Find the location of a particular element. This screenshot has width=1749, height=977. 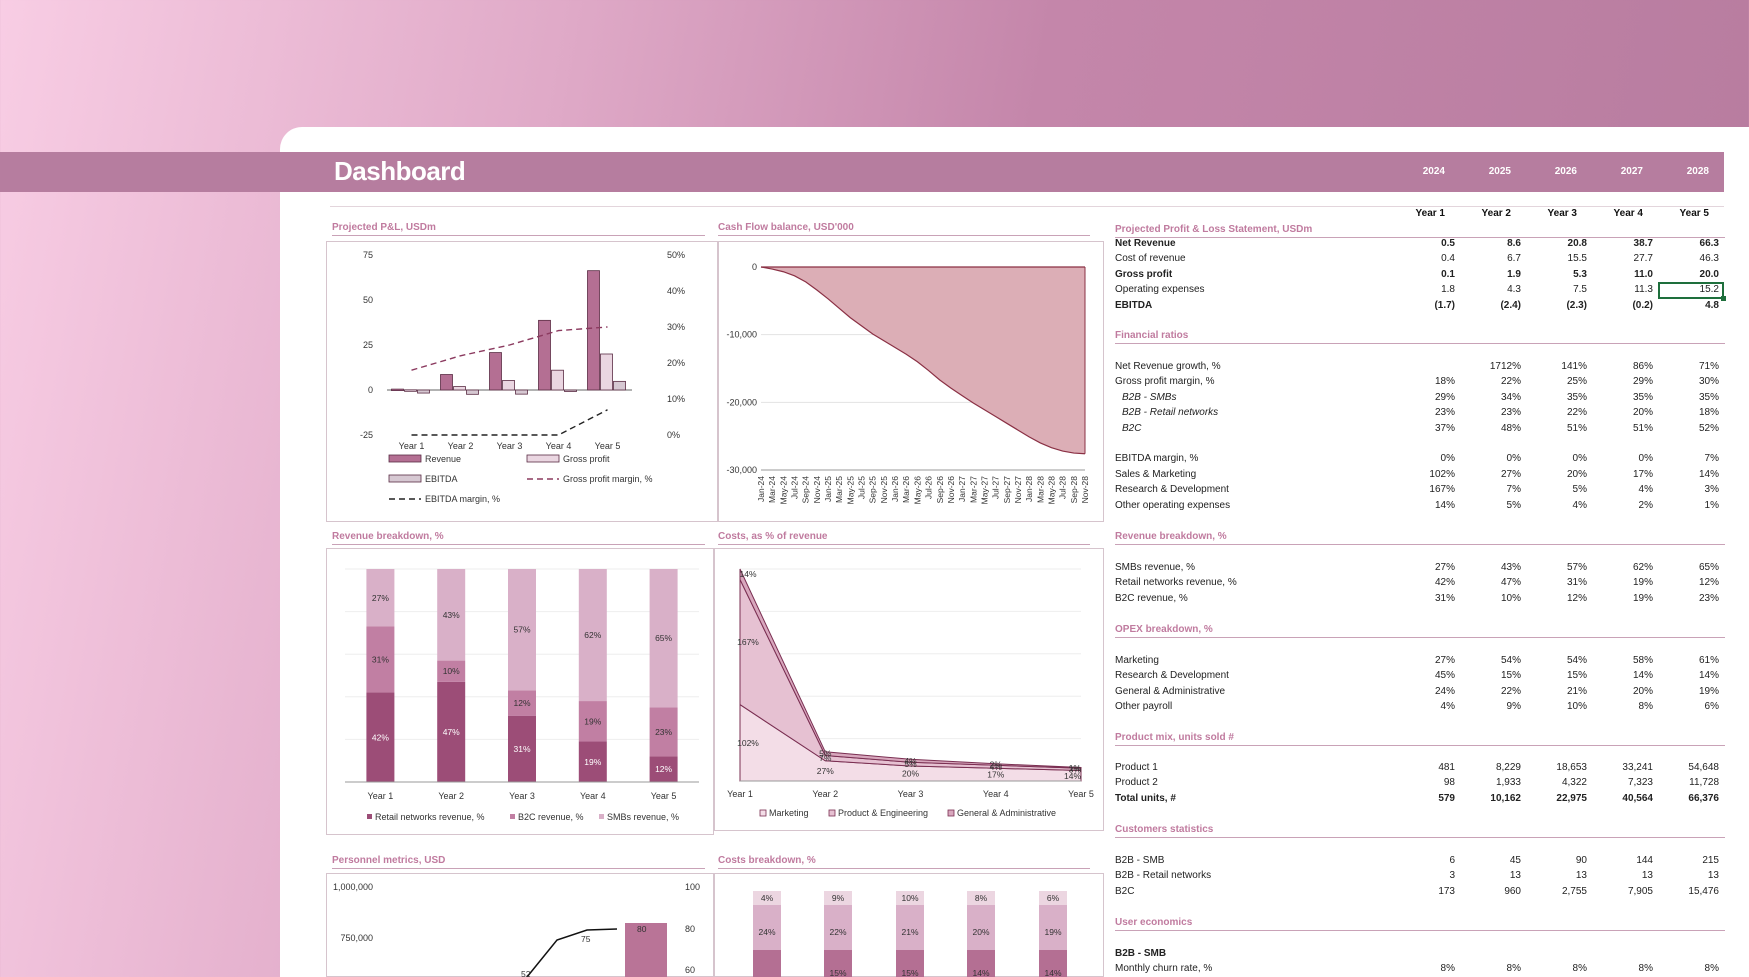

row-value: 9% is located at coordinates (1513, 707).